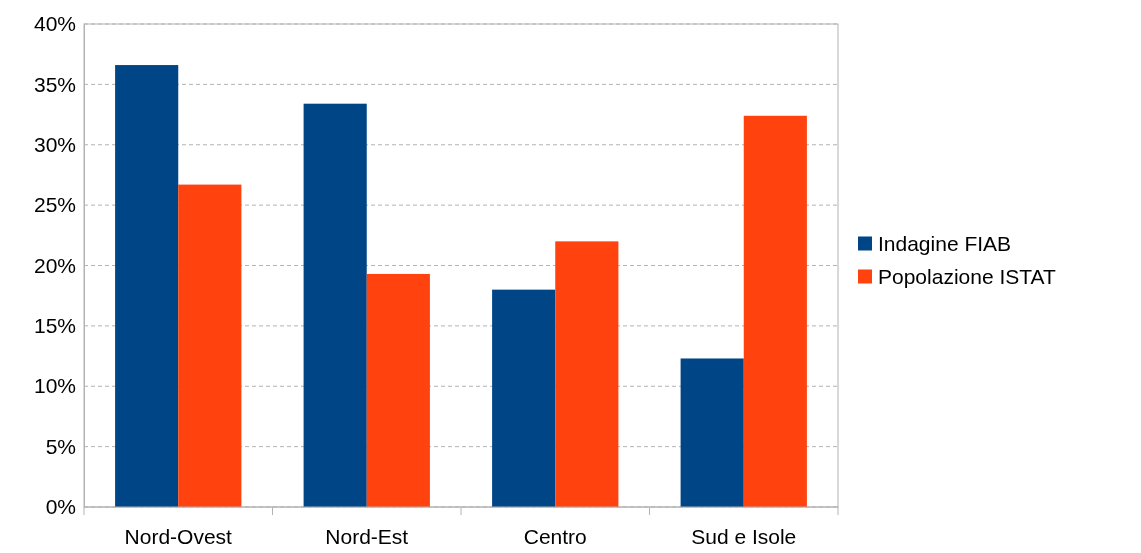 The height and width of the screenshot is (553, 1141). I want to click on legend-label: Popolazione ISTAT, so click(967, 276).